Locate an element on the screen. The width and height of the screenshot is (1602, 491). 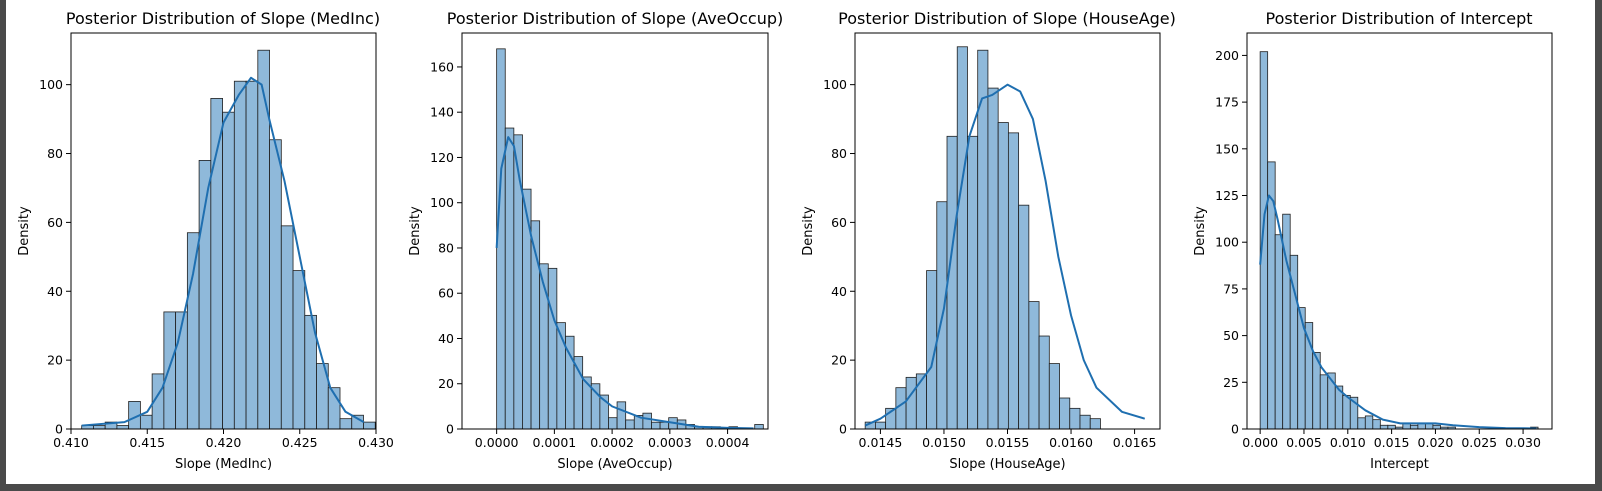
x-tick-label: 0.015 is located at coordinates (1392, 442).